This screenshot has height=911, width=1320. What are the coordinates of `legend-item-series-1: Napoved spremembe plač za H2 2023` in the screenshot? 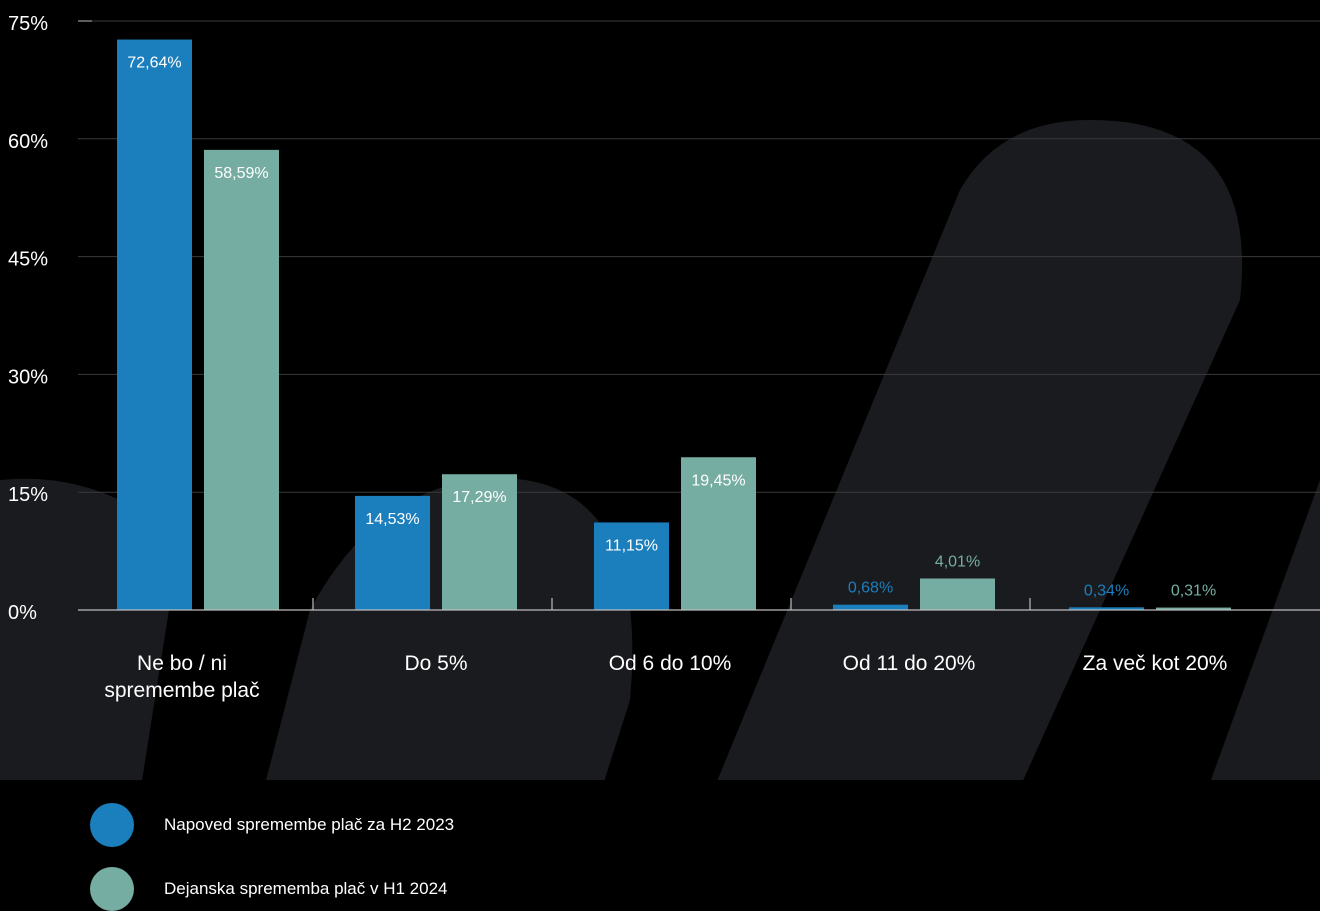 It's located at (272, 825).